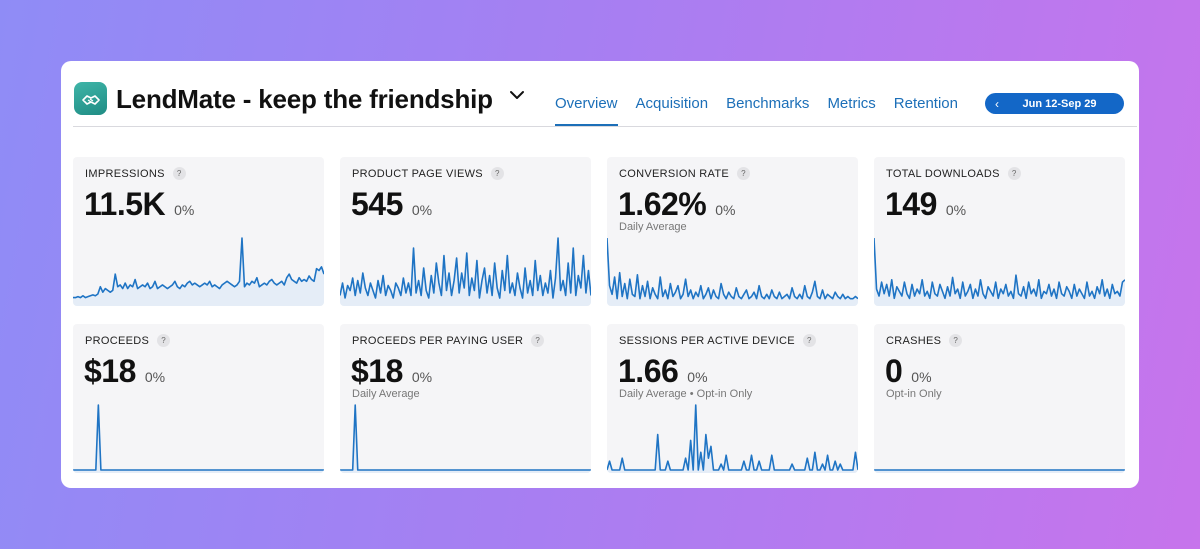 This screenshot has width=1200, height=549. I want to click on metric-title: CONVERSION RATE, so click(674, 173).